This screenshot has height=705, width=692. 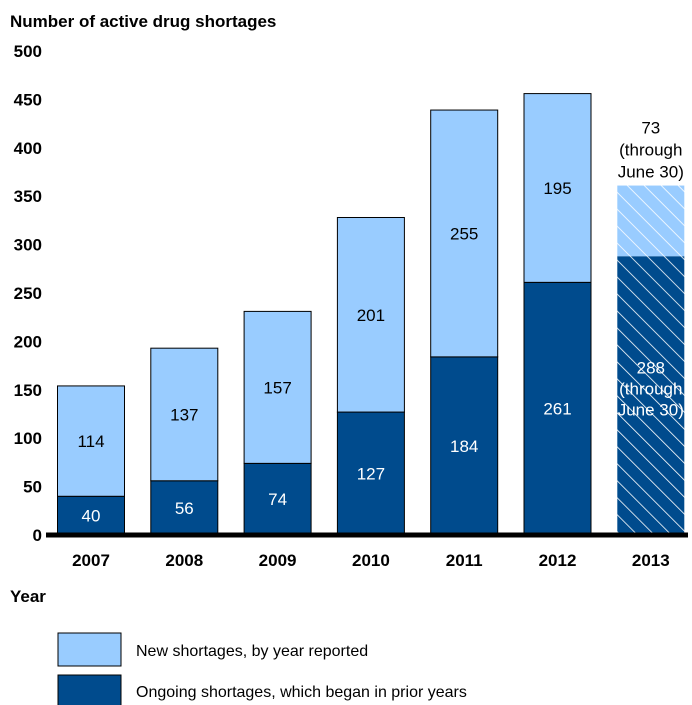 I want to click on bar-new-2008, so click(x=184, y=414).